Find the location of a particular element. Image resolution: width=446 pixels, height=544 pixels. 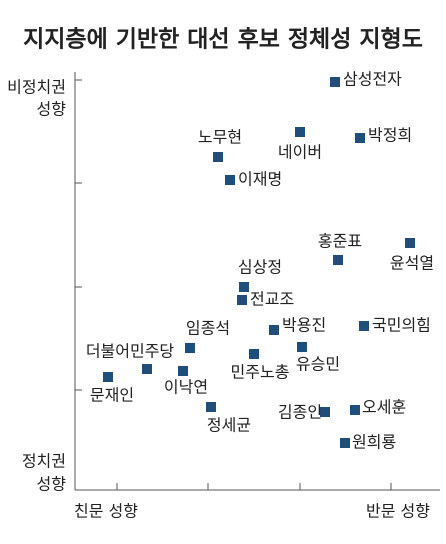

axis-label: 정치권 is located at coordinates (44, 461).